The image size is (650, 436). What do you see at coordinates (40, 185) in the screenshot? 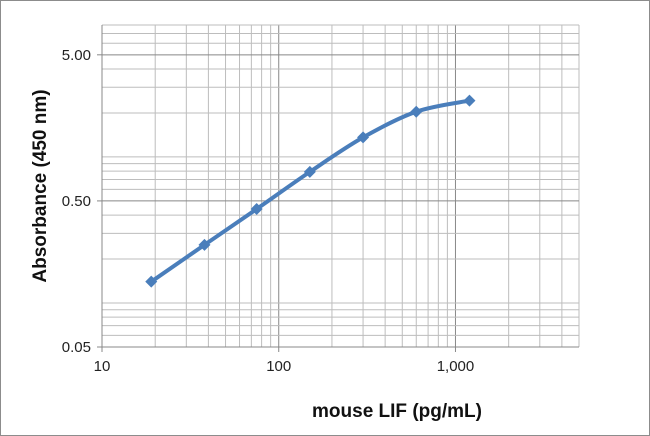
I see `y-axis-label: Absorbance (450 nm)` at bounding box center [40, 185].